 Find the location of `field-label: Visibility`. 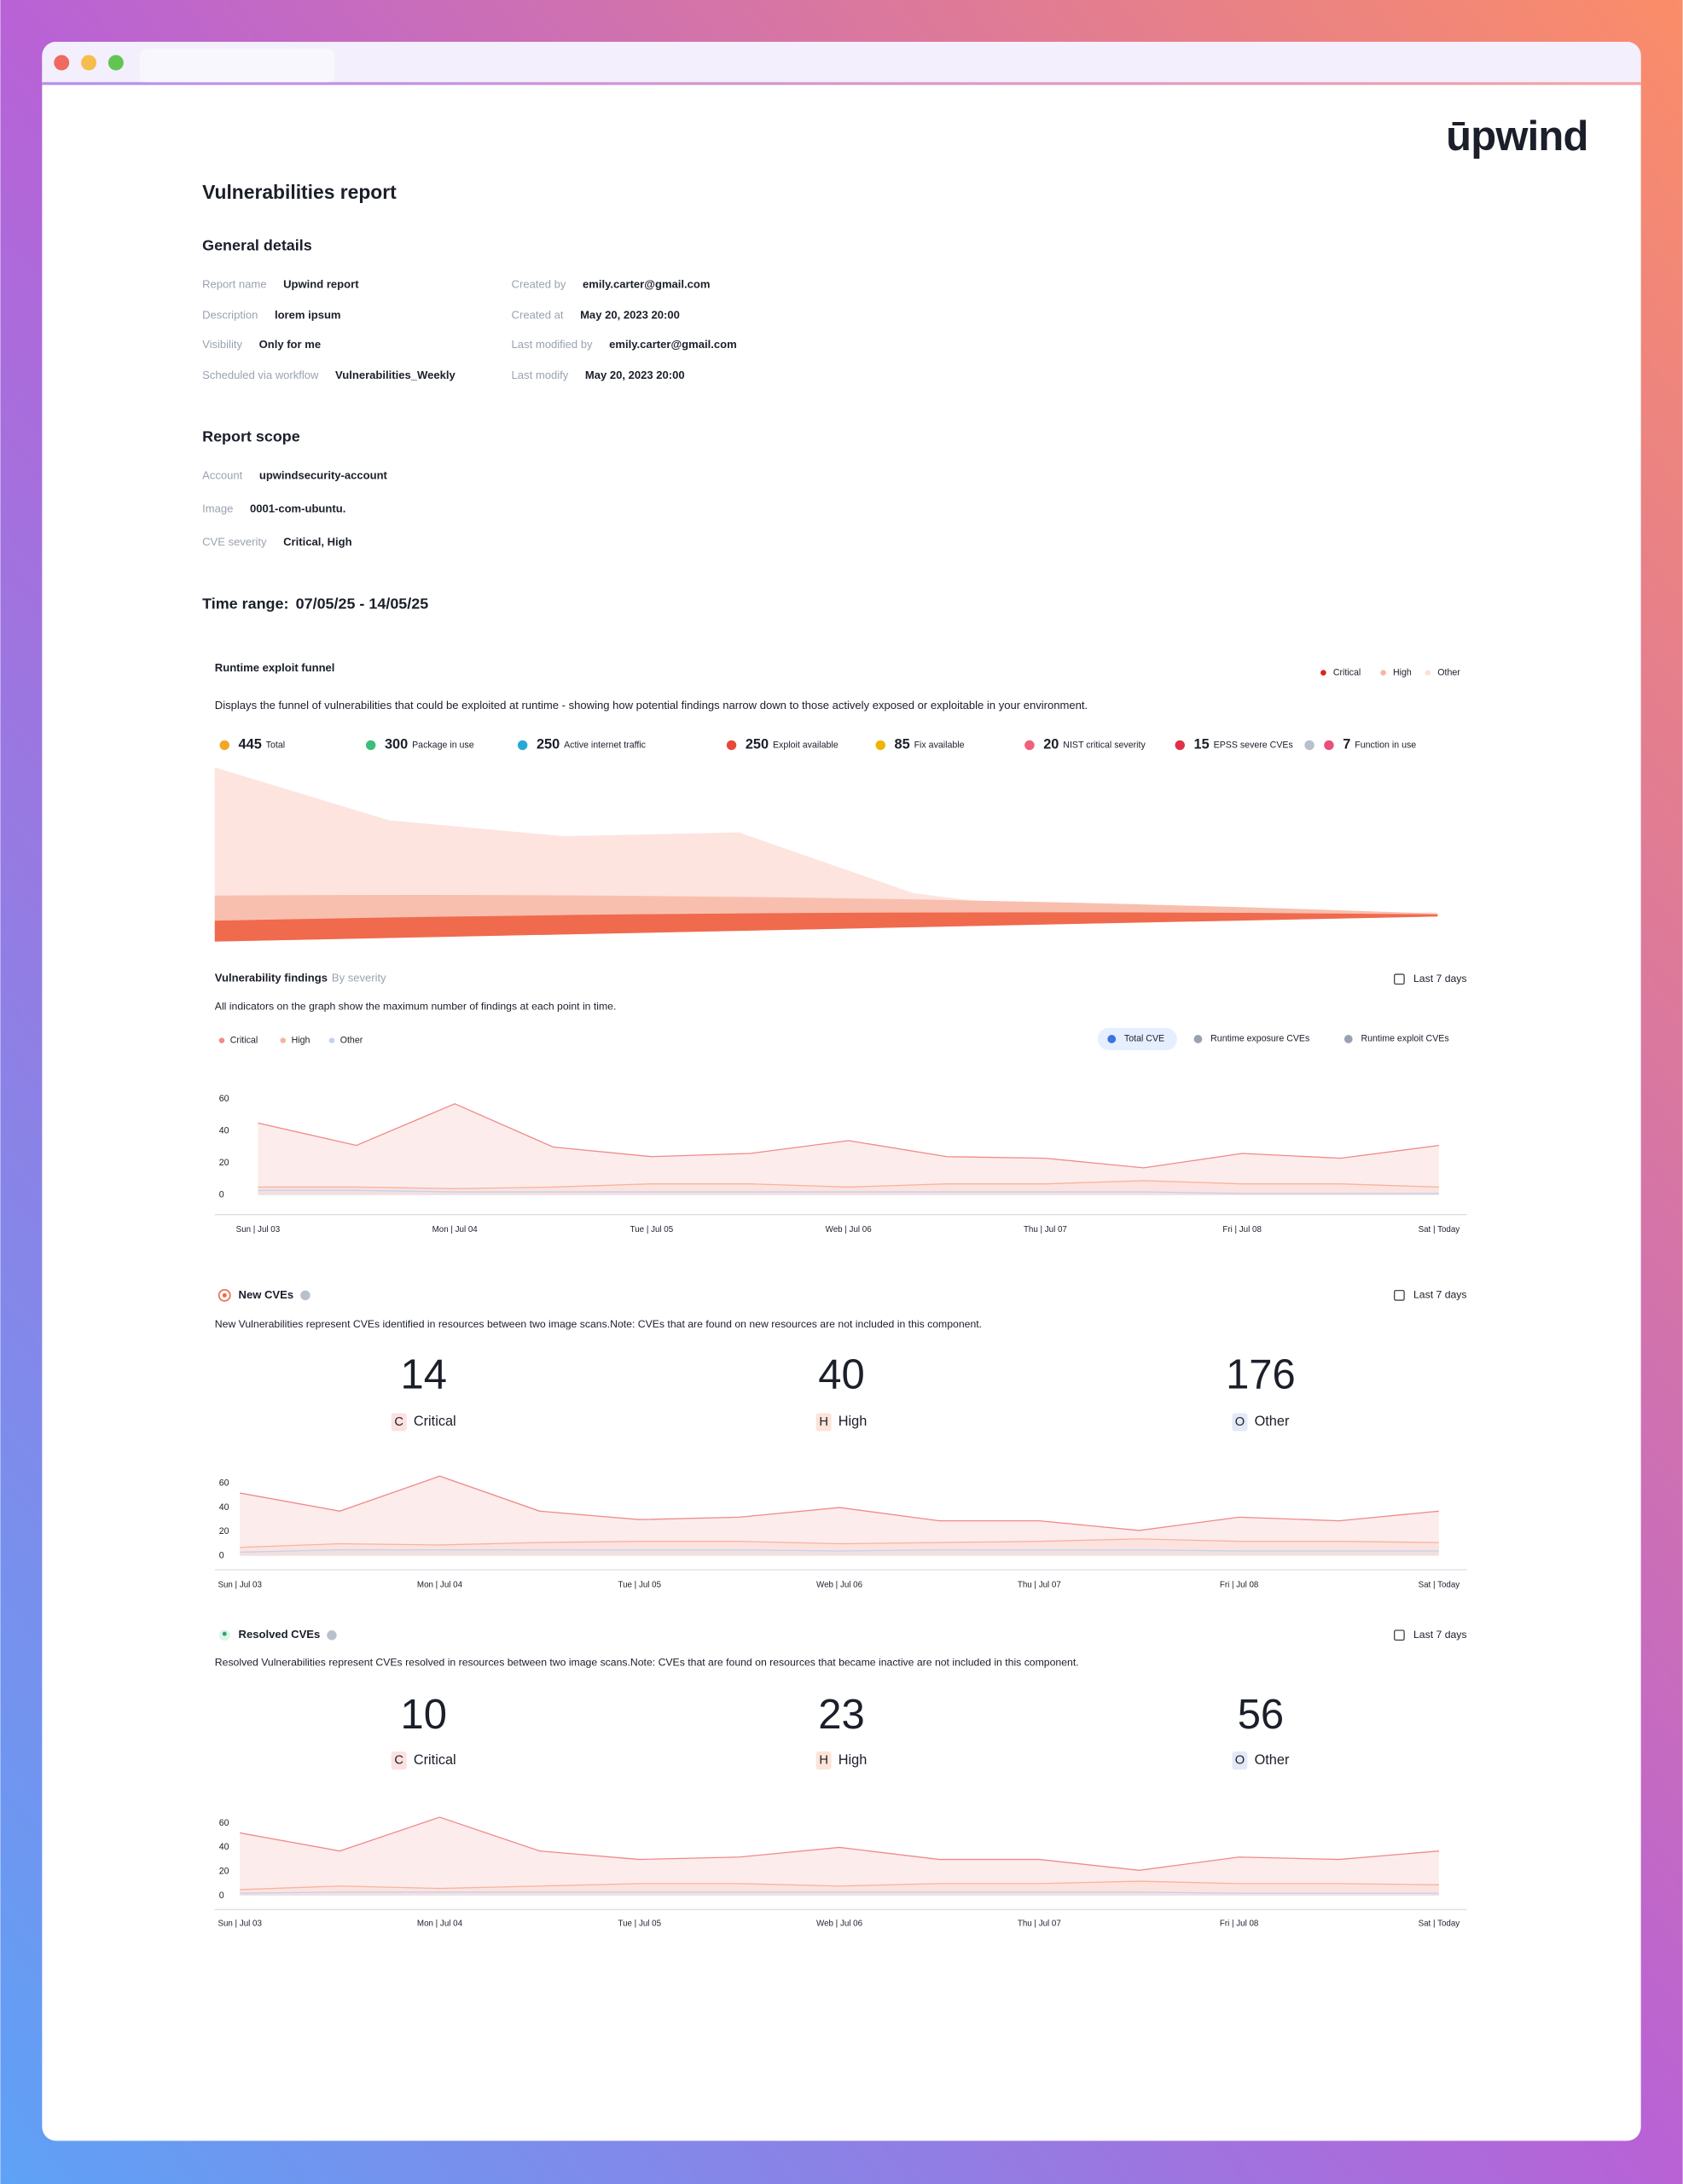

field-label: Visibility is located at coordinates (222, 345).